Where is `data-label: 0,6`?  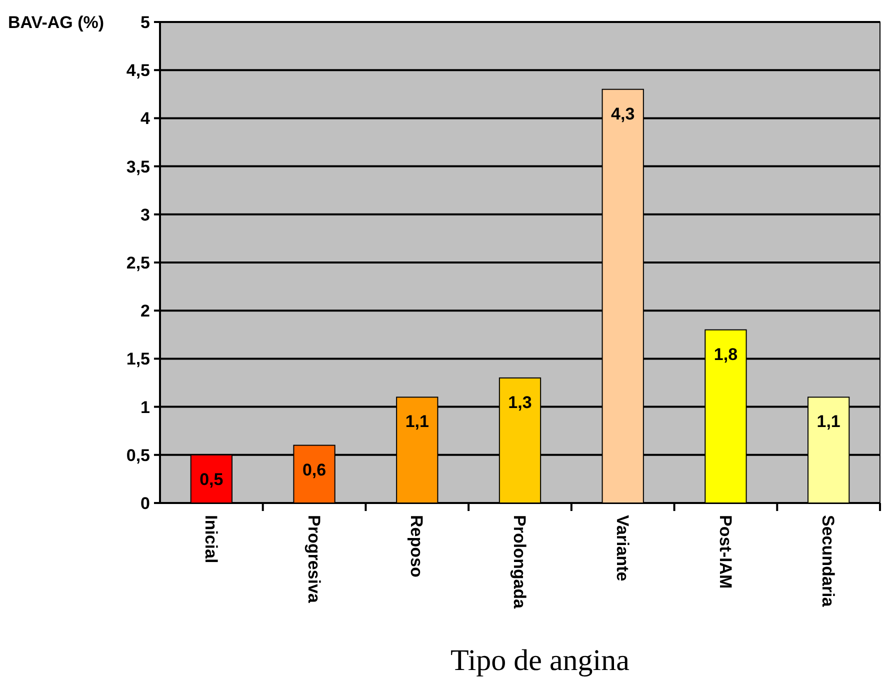
data-label: 0,6 is located at coordinates (314, 470).